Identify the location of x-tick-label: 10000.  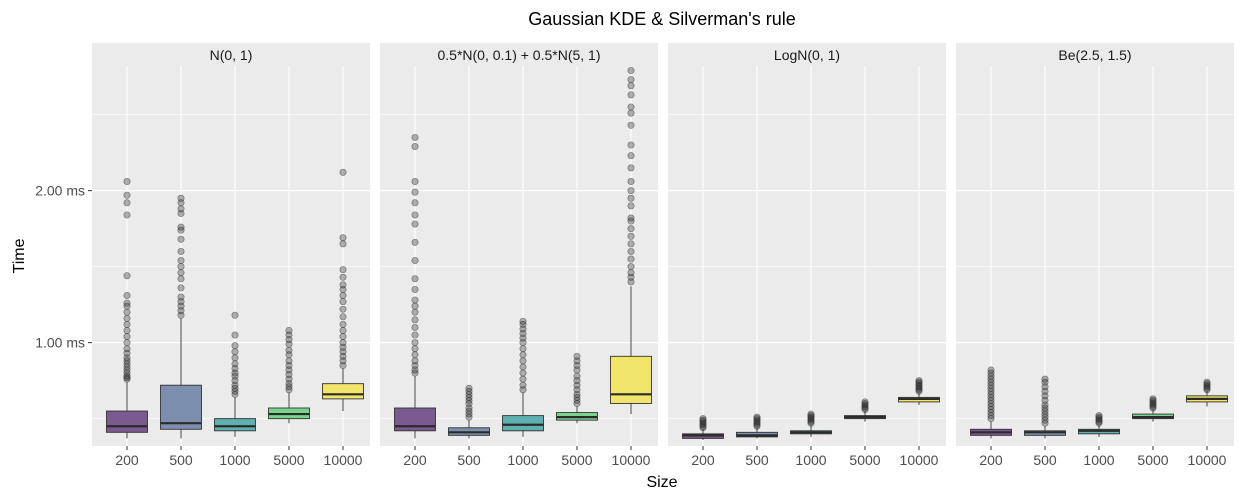
(919, 460).